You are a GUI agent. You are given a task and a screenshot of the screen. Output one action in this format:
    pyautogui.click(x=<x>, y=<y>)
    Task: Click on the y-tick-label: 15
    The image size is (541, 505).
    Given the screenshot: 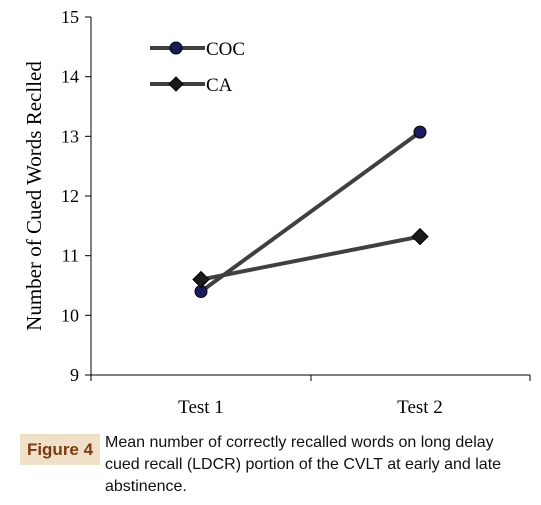 What is the action you would take?
    pyautogui.click(x=70, y=17)
    